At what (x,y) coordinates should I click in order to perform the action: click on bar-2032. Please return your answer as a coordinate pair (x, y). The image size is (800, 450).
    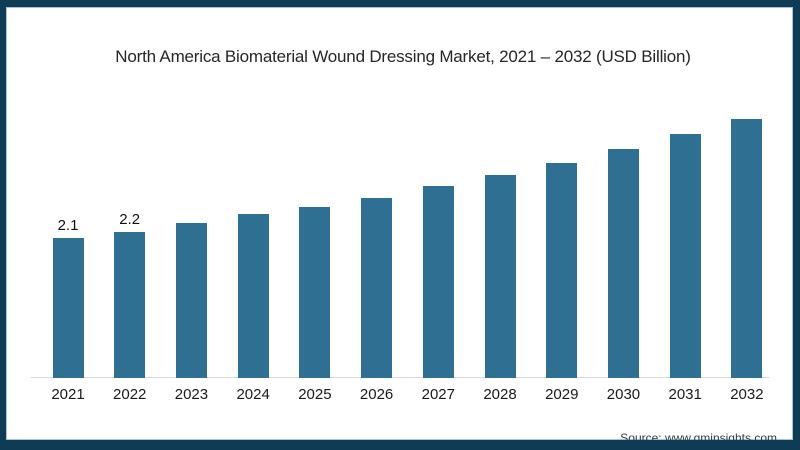
    Looking at the image, I should click on (747, 248).